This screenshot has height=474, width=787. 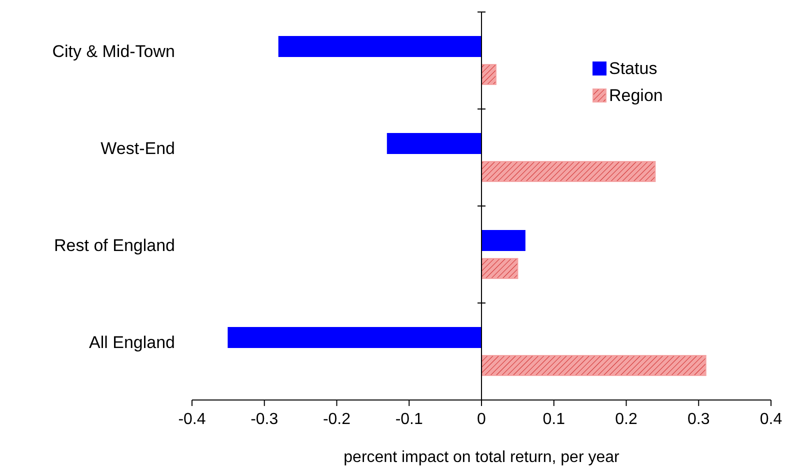 What do you see at coordinates (409, 419) in the screenshot?
I see `x-tick-label: -0.1` at bounding box center [409, 419].